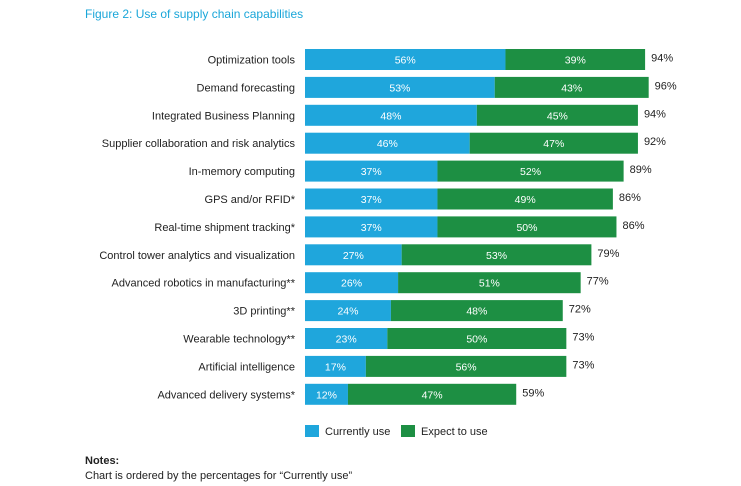  Describe the element at coordinates (239, 340) in the screenshot. I see `category-label: Wearable technology**` at that location.